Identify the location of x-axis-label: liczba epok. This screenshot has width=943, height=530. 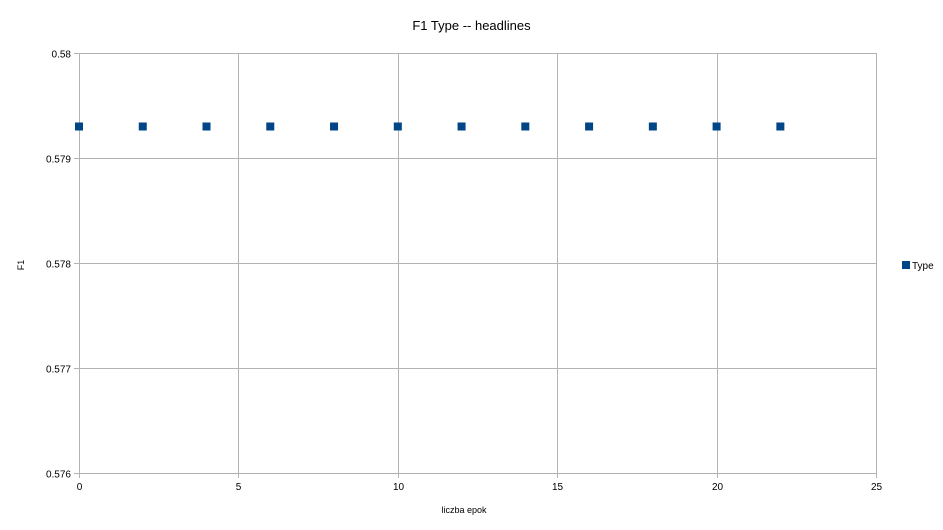
(464, 510).